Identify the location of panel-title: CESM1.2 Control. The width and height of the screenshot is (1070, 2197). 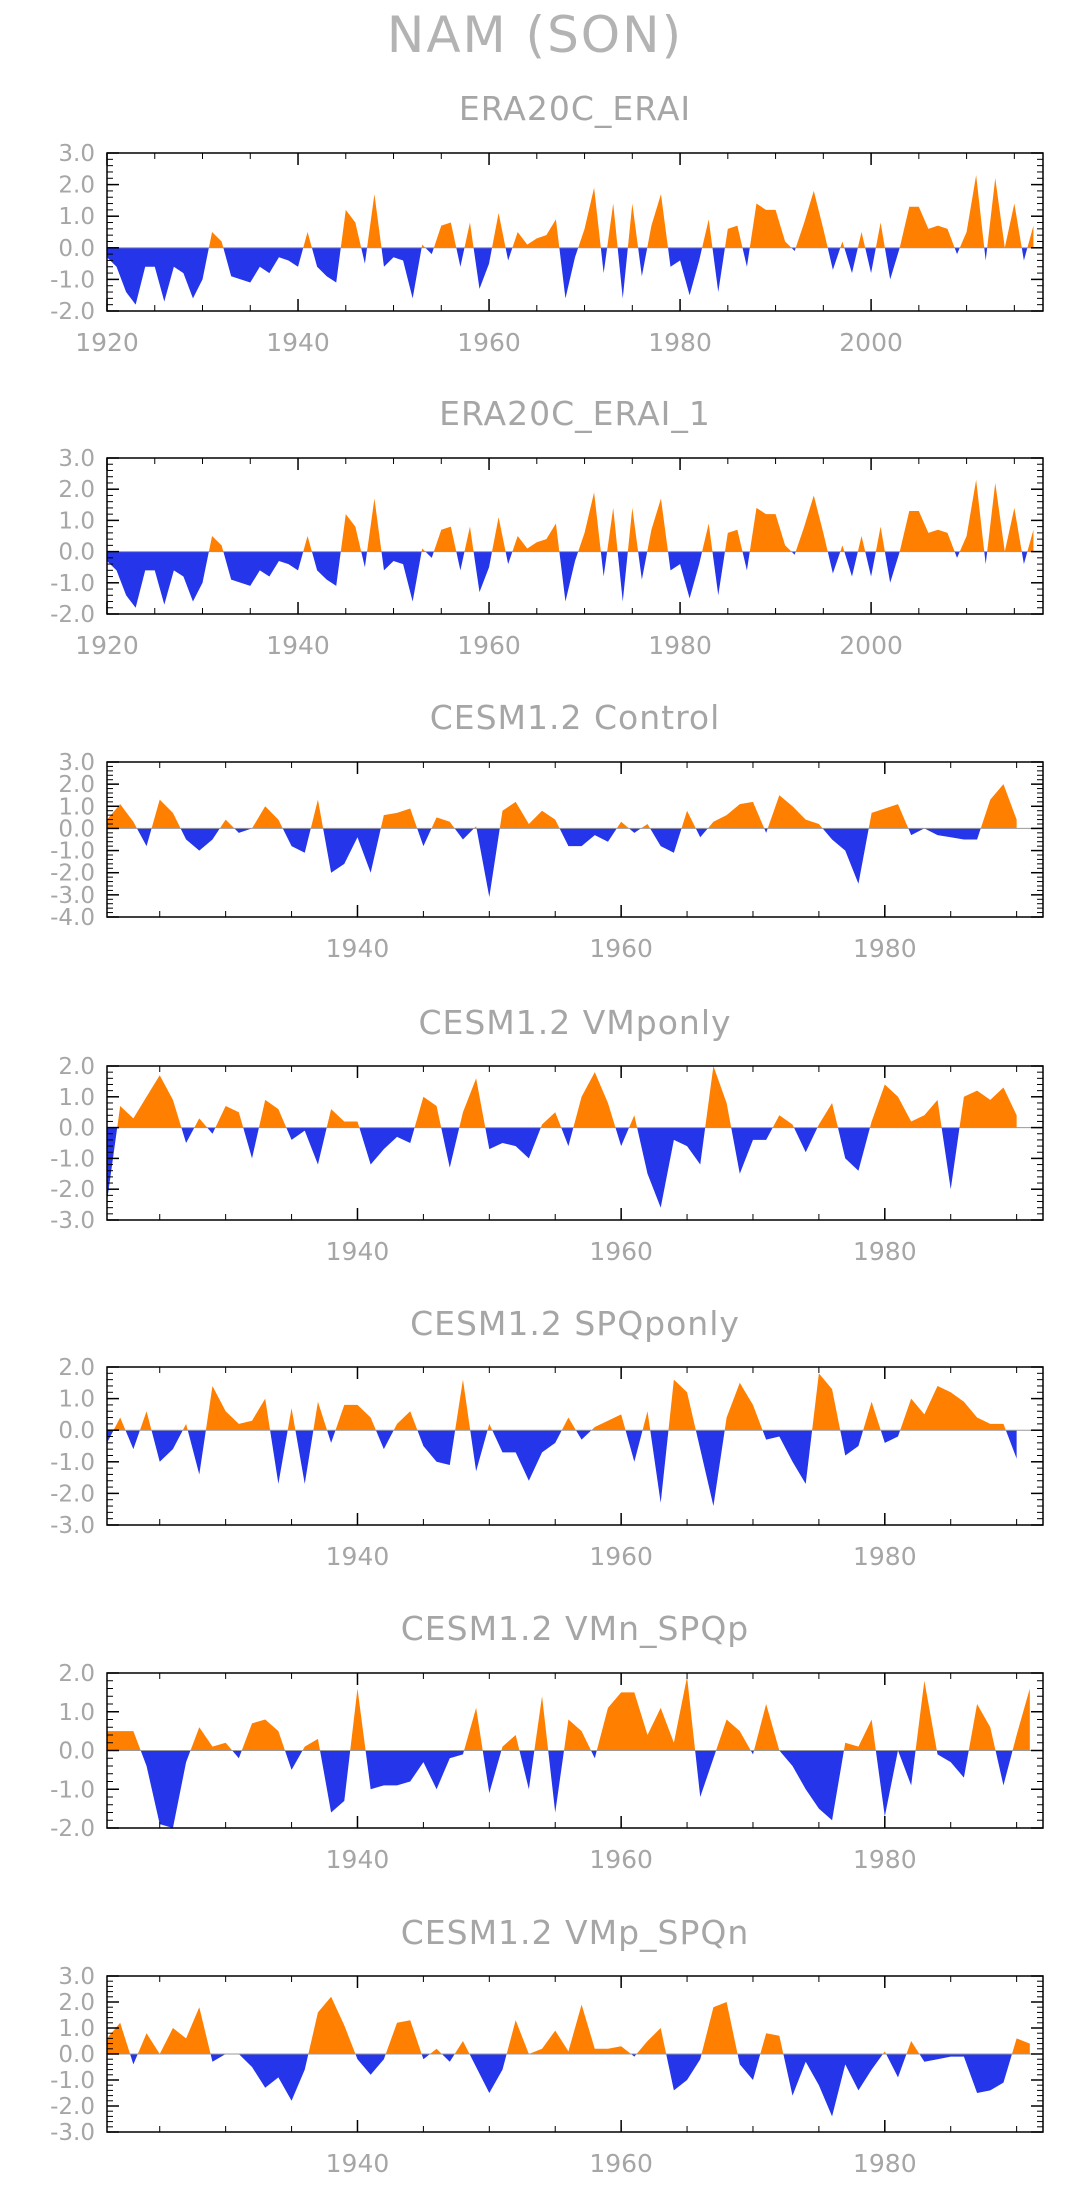
(575, 717).